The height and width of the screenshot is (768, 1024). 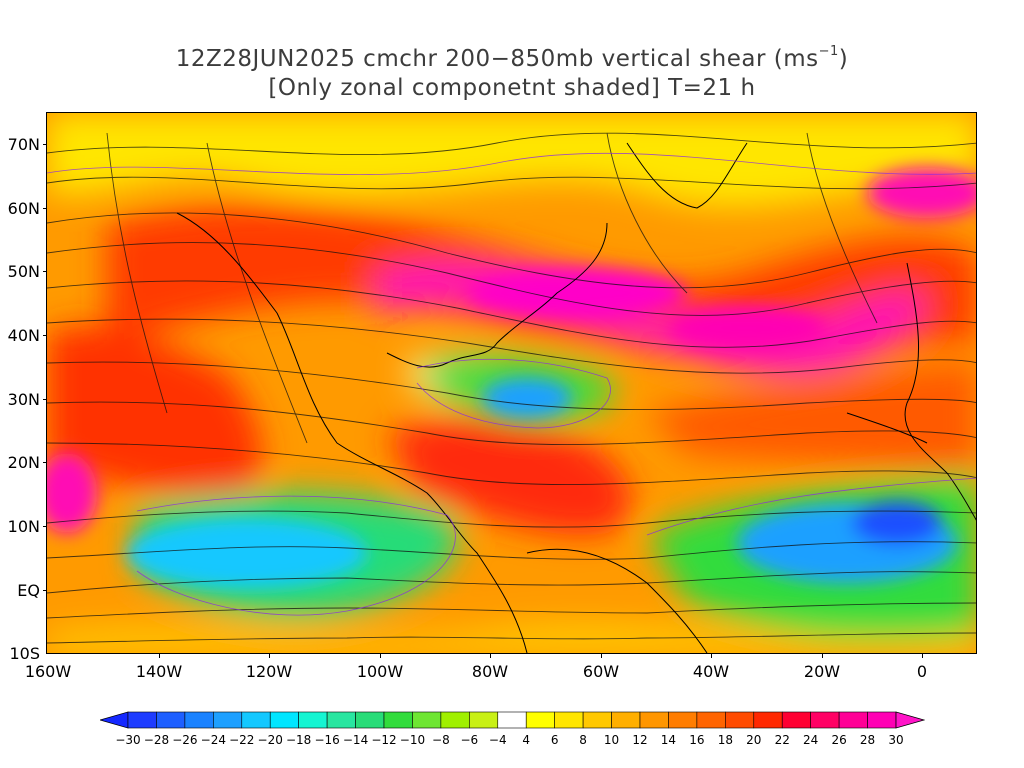 What do you see at coordinates (782, 740) in the screenshot?
I see `colorbar-tick-label: 22` at bounding box center [782, 740].